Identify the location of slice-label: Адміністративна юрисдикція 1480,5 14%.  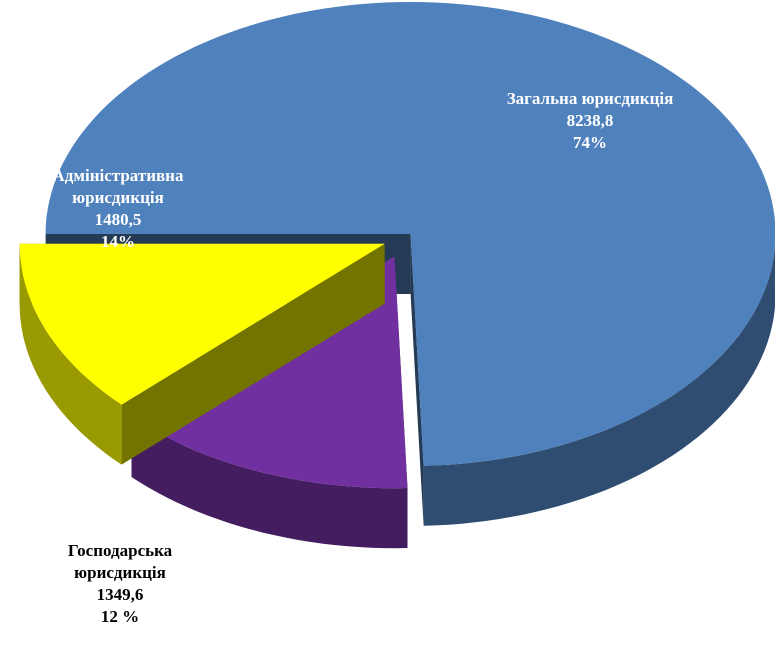
(118, 209).